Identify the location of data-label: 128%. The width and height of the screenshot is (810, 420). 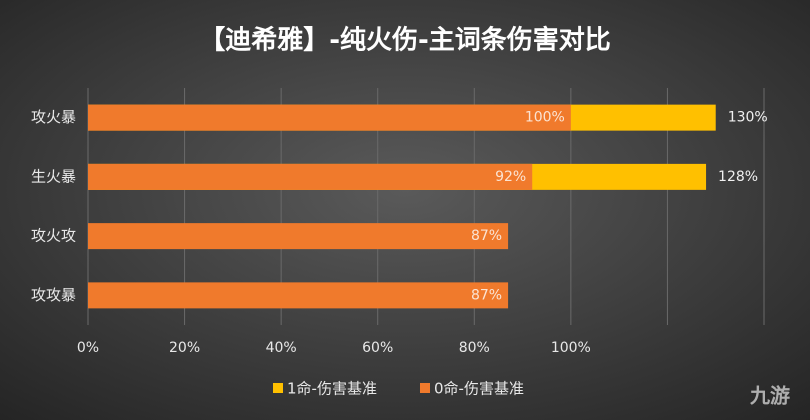
(738, 177).